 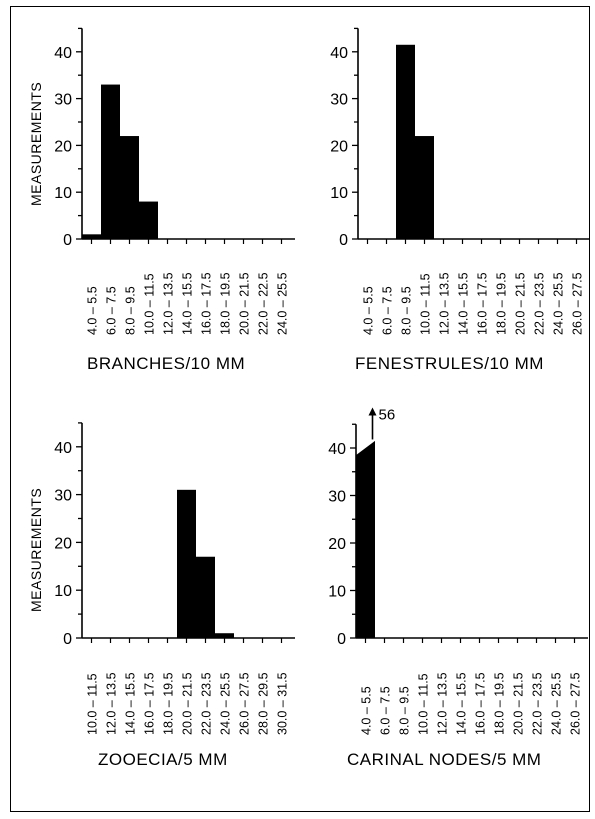 What do you see at coordinates (166, 363) in the screenshot?
I see `chart-title: BRANCHES/10 MM` at bounding box center [166, 363].